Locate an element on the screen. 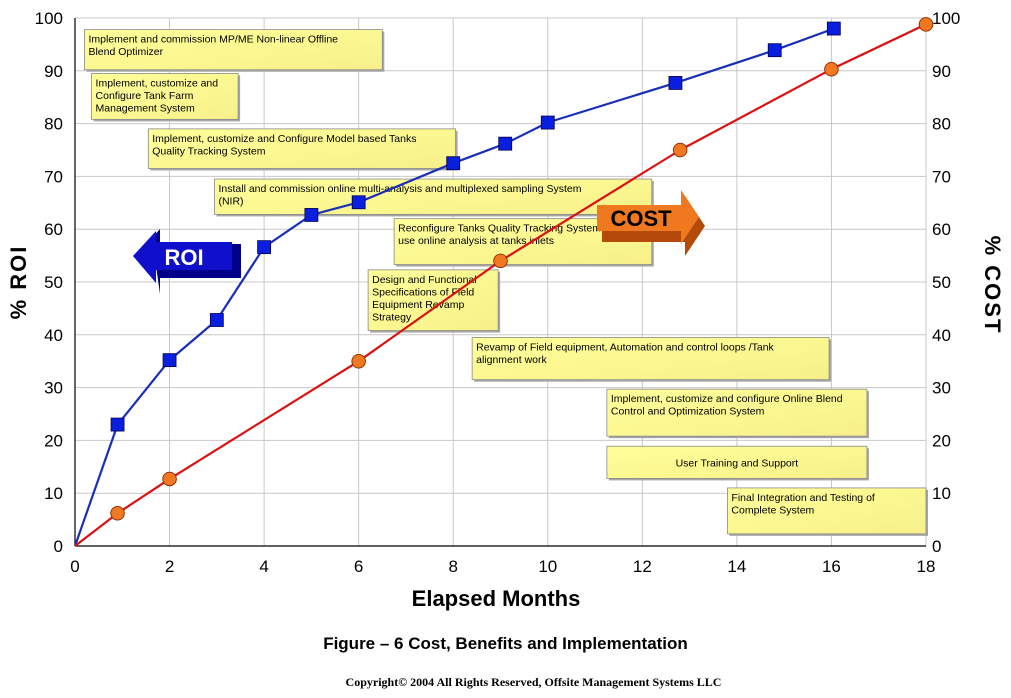 The width and height of the screenshot is (1011, 698). y-axis-right-title: % COST is located at coordinates (992, 285).